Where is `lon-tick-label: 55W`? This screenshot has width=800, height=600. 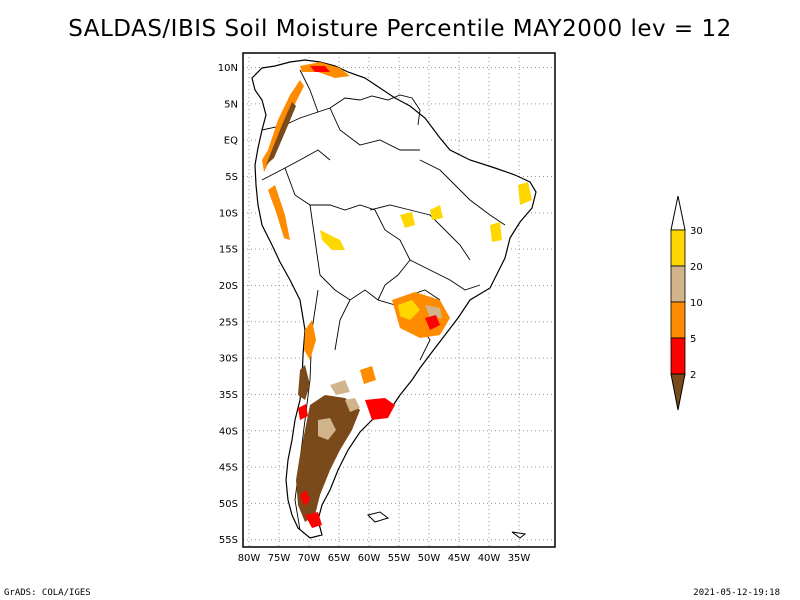
lon-tick-label: 55W is located at coordinates (399, 558).